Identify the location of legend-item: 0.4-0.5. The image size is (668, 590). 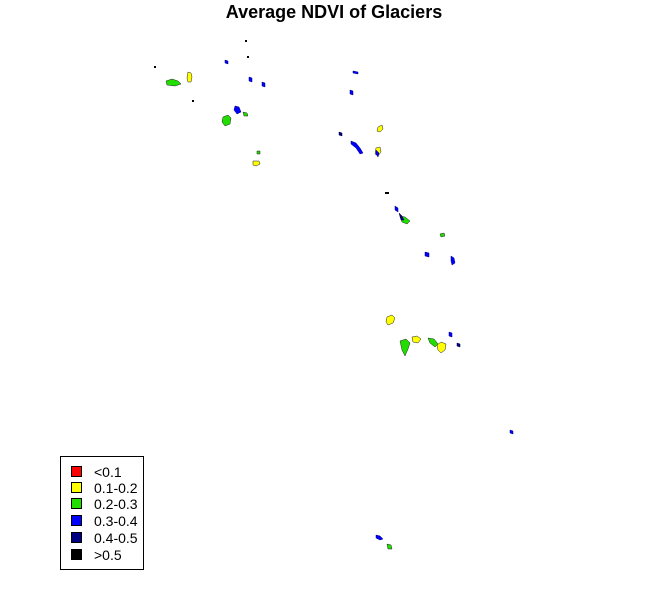
(104, 537).